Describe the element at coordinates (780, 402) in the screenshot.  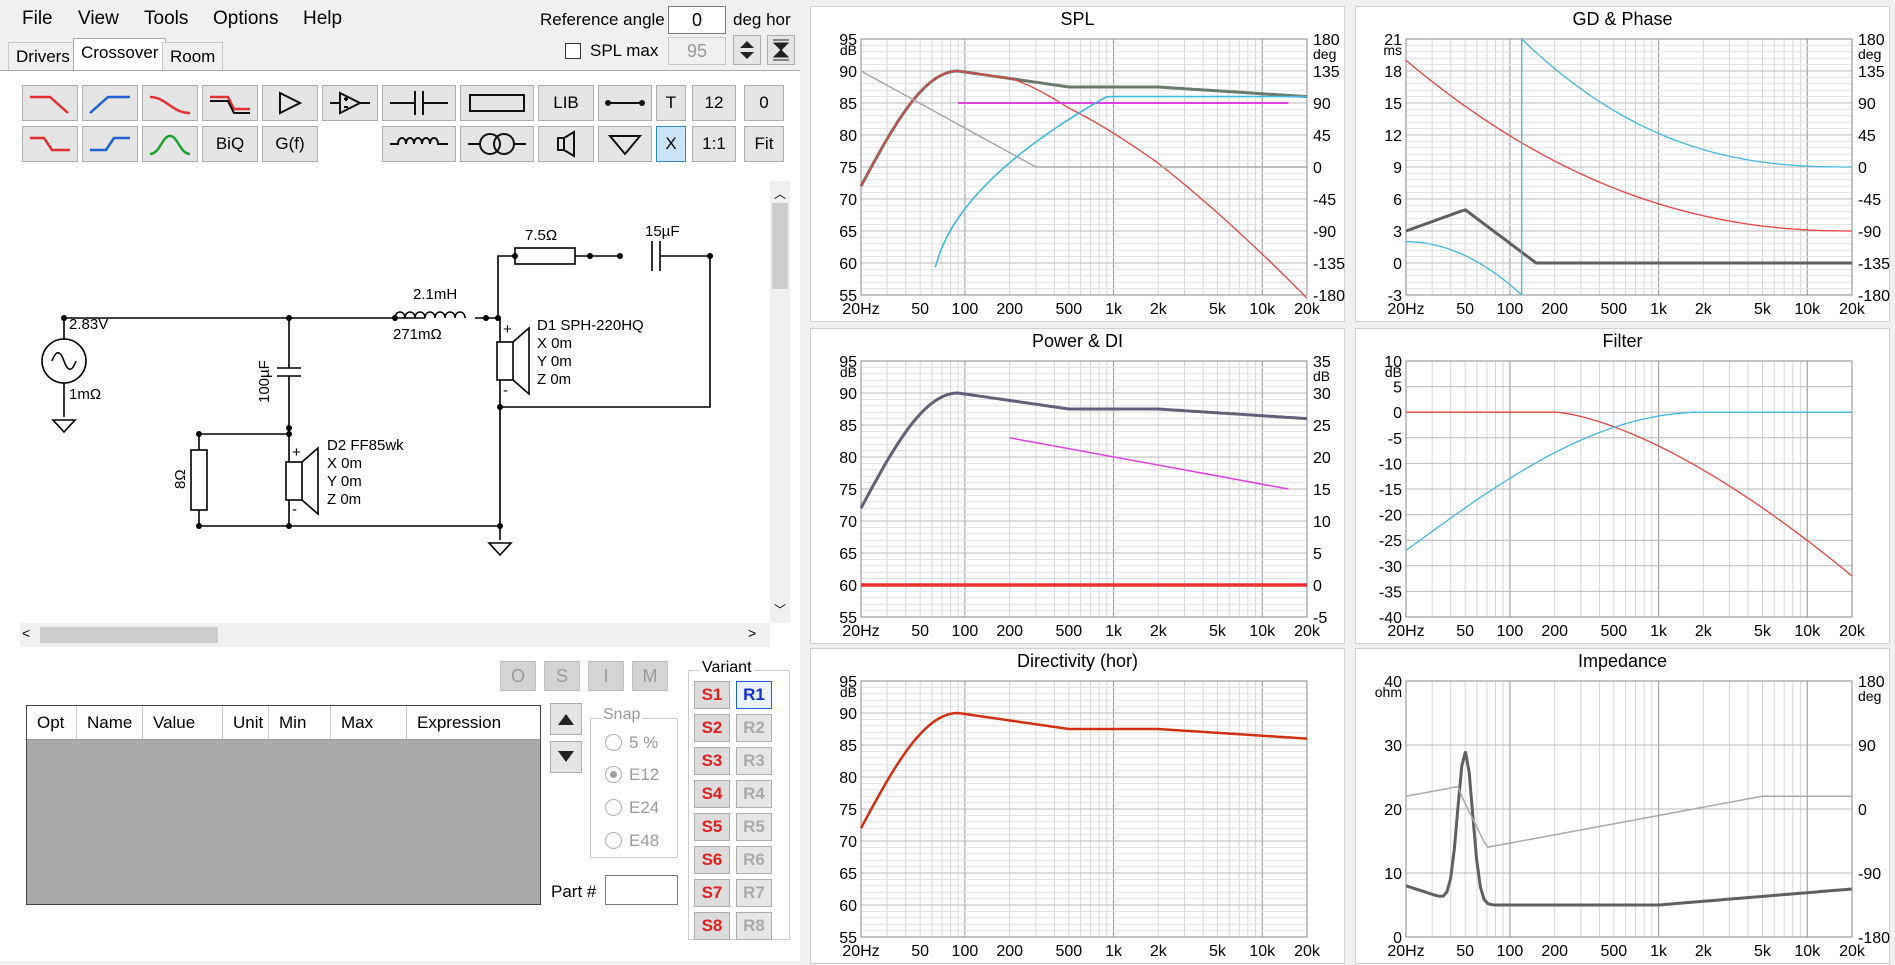
I see `schematic-vertical-scrollbar: ︿ ﹀` at that location.